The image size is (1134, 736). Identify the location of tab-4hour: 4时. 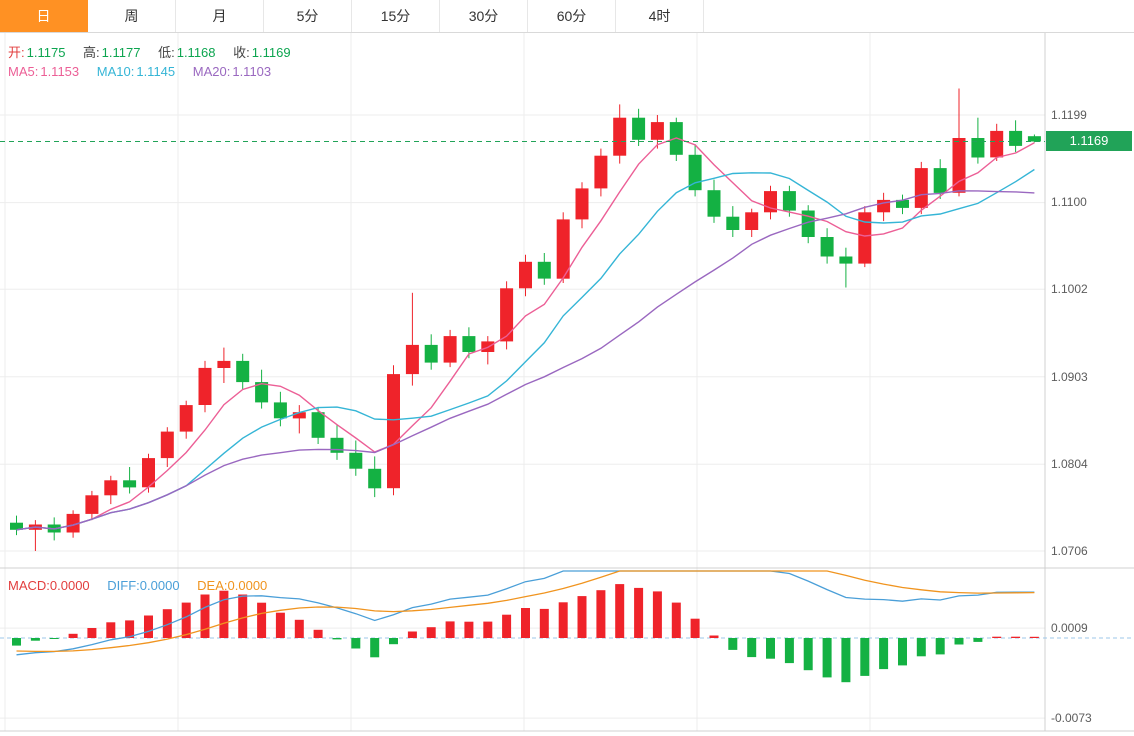
(660, 16).